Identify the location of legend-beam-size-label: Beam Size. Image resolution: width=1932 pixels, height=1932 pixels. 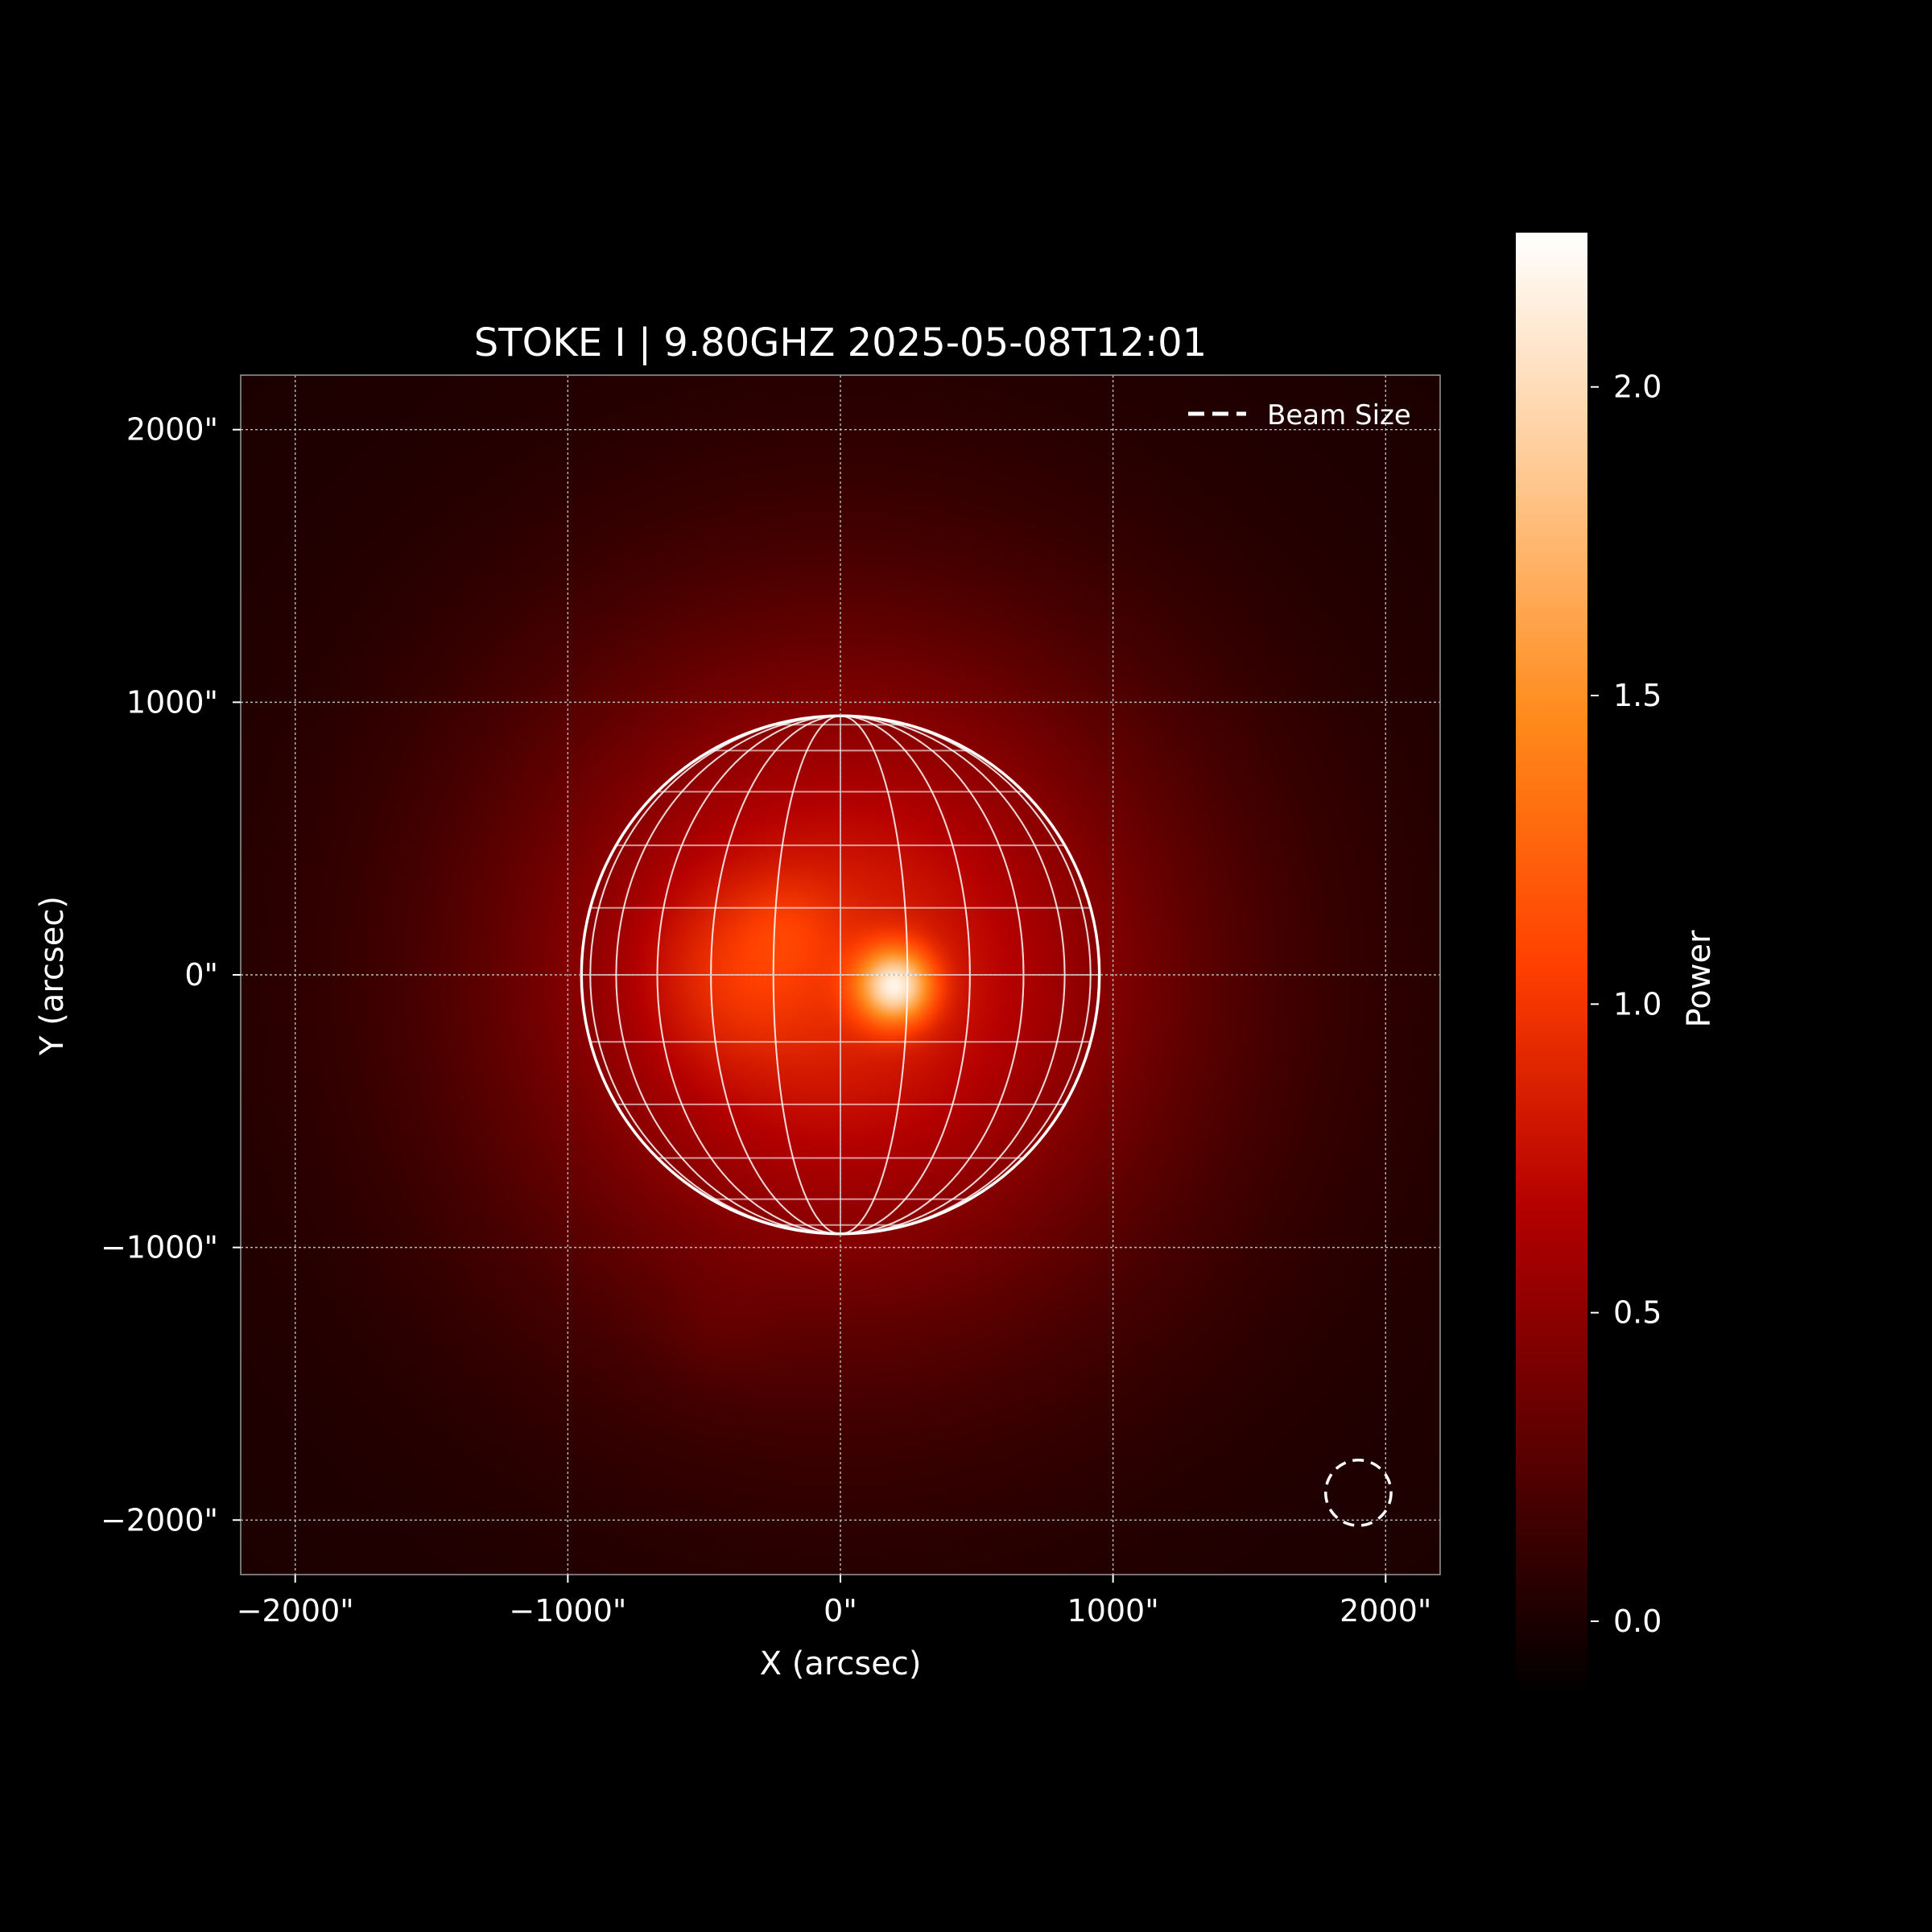
(1339, 415).